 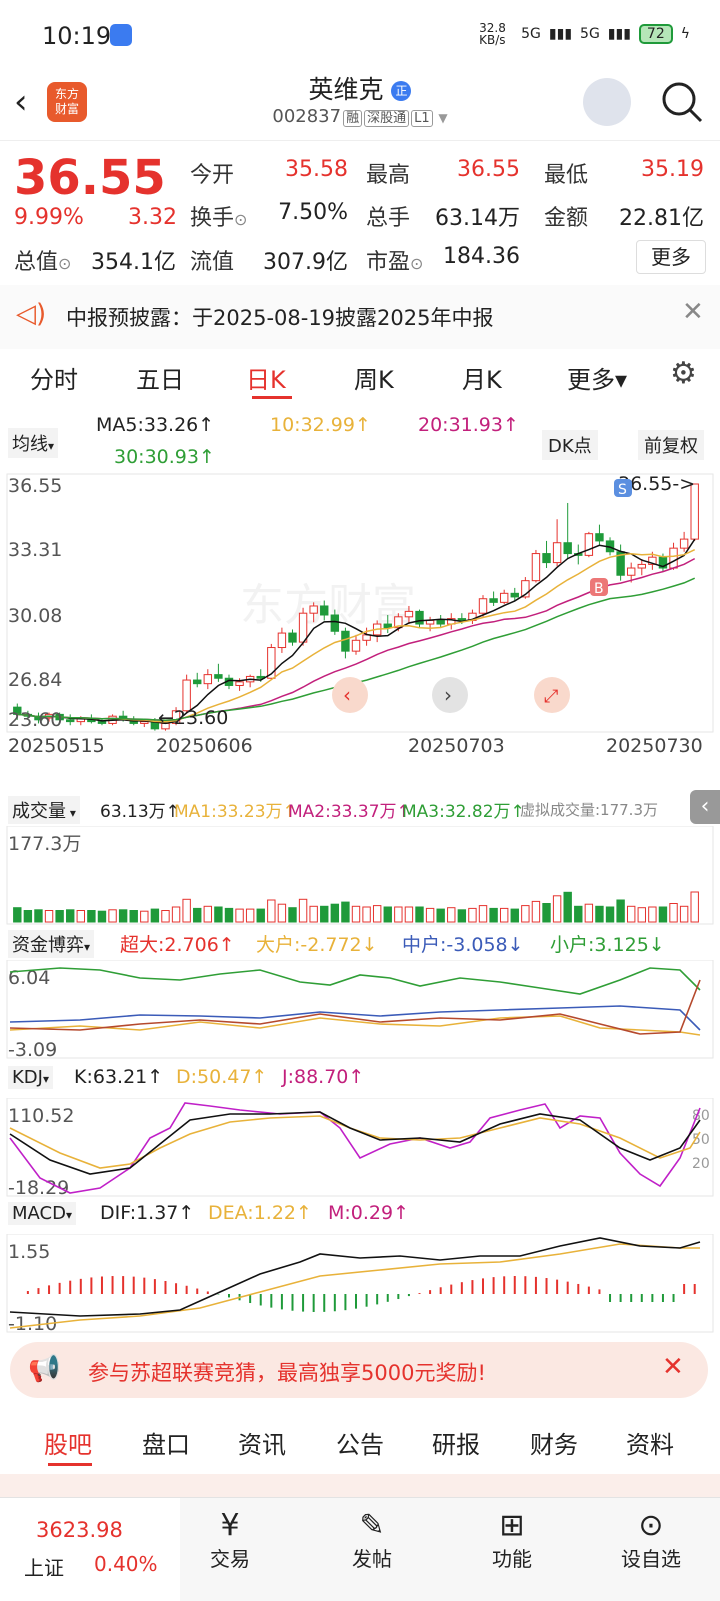 What do you see at coordinates (607, 102) in the screenshot?
I see `robot-avatar` at bounding box center [607, 102].